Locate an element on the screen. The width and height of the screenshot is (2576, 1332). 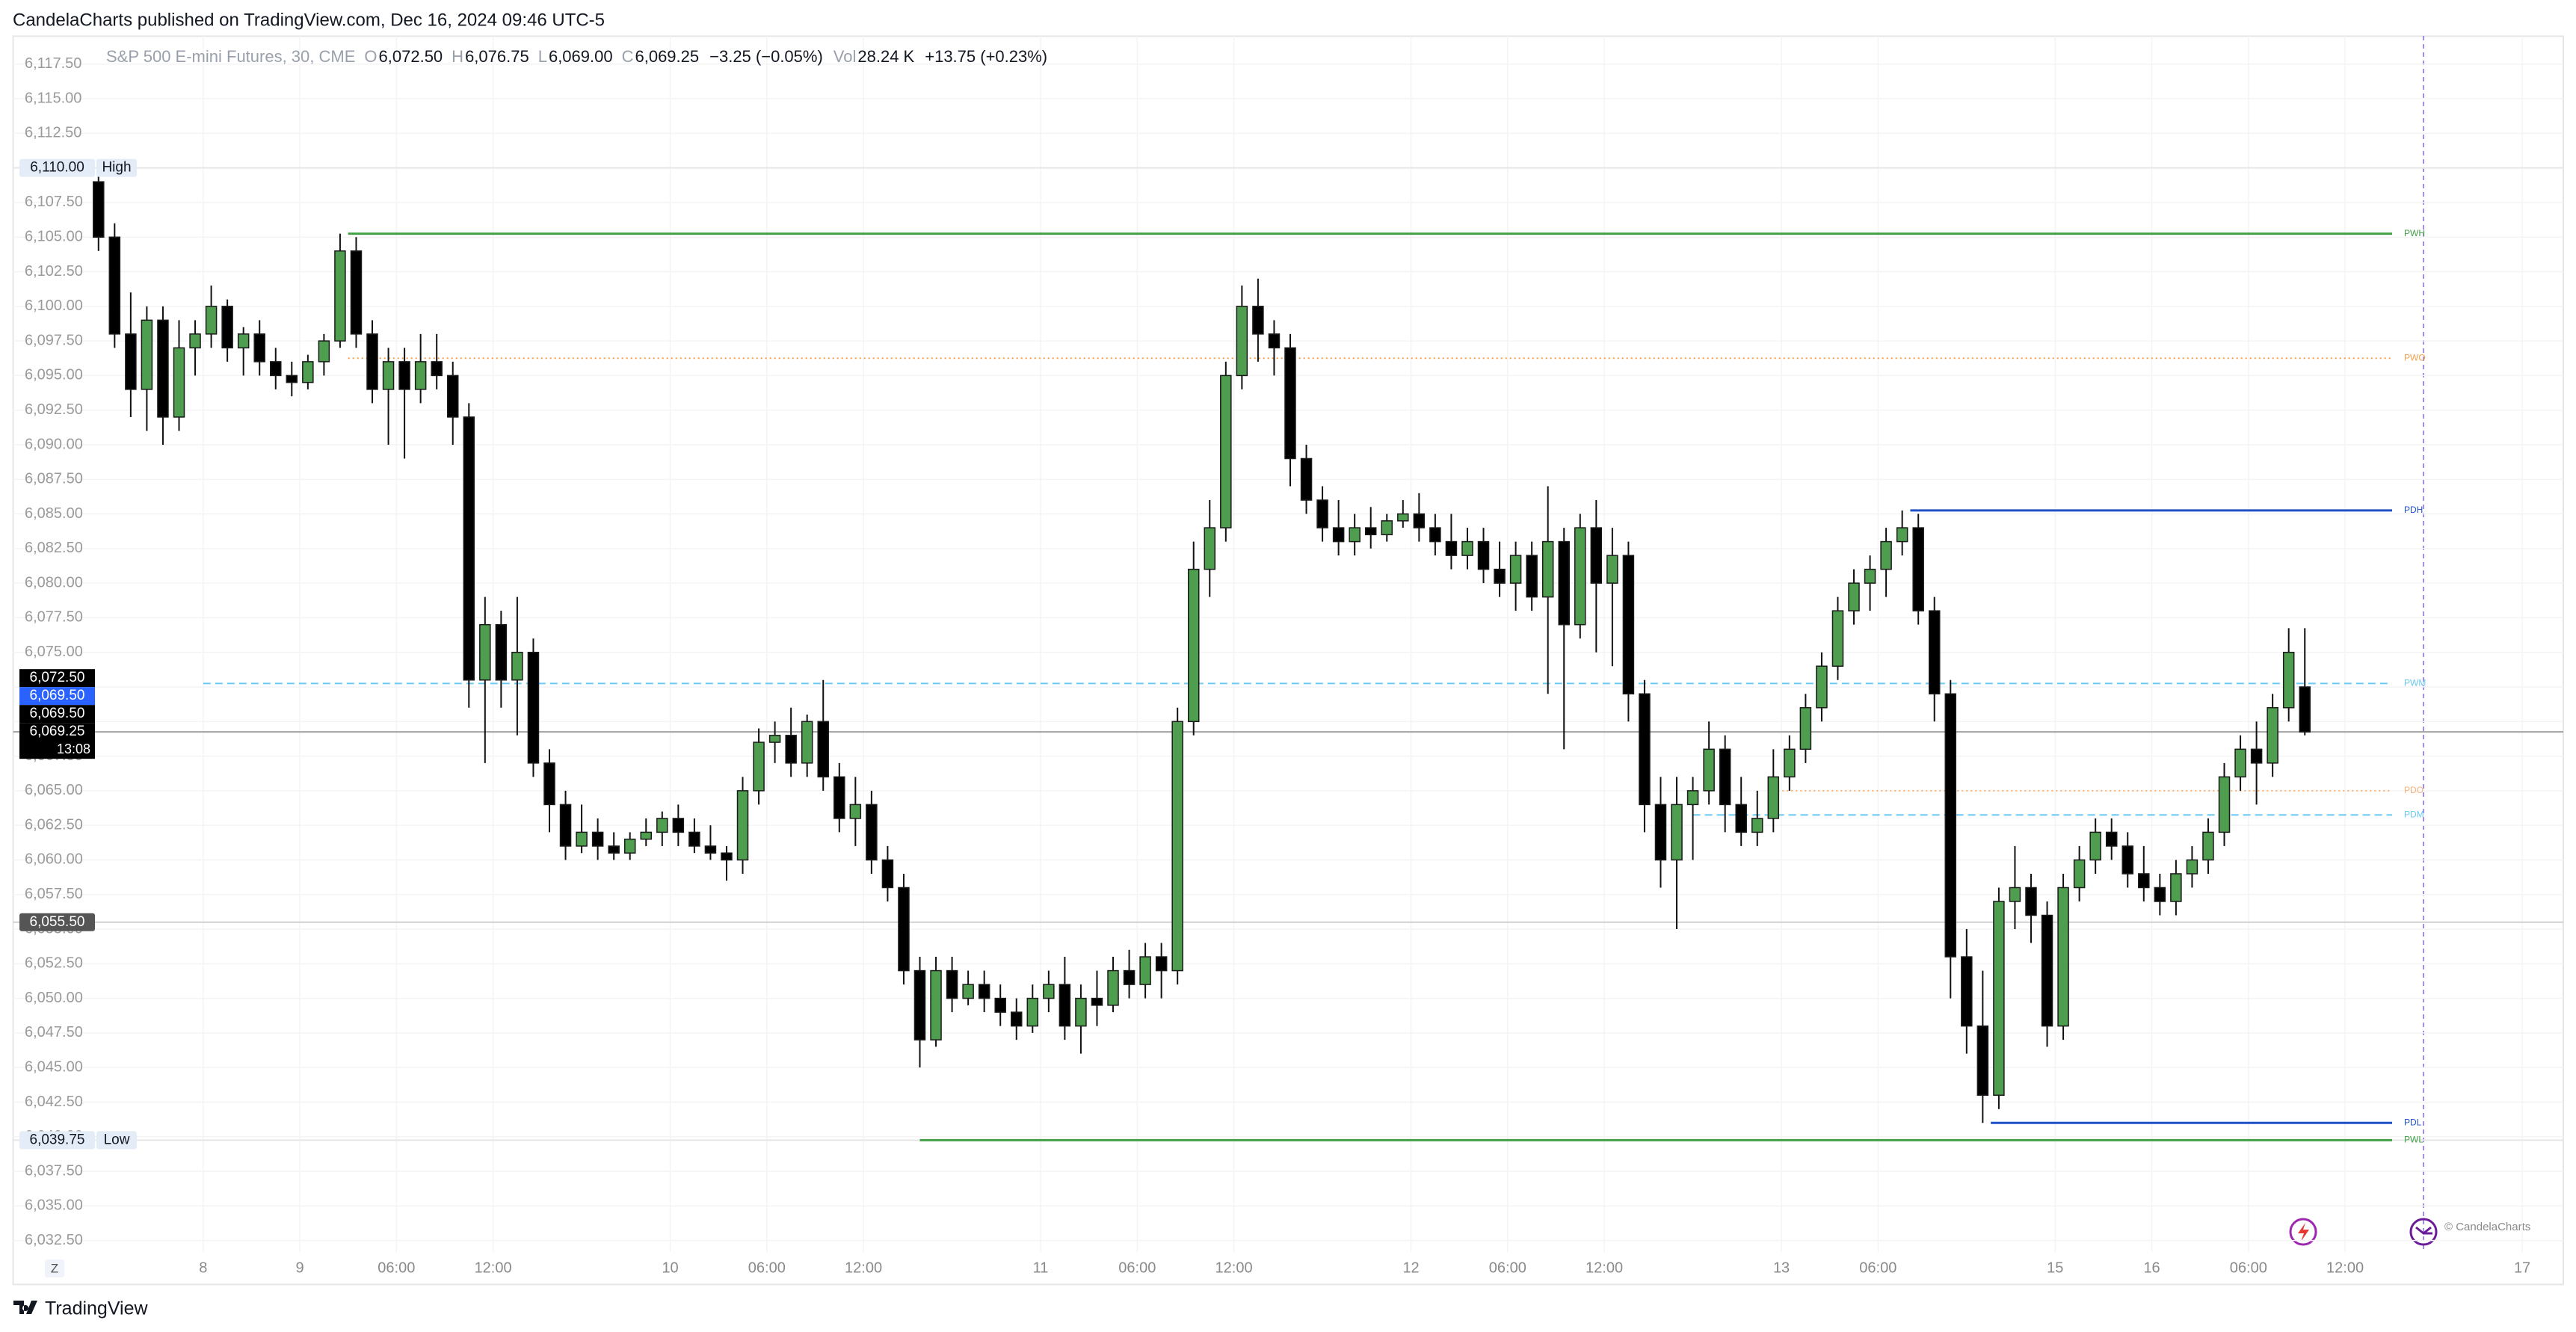
x-tick-label: 12 is located at coordinates (1410, 1268).